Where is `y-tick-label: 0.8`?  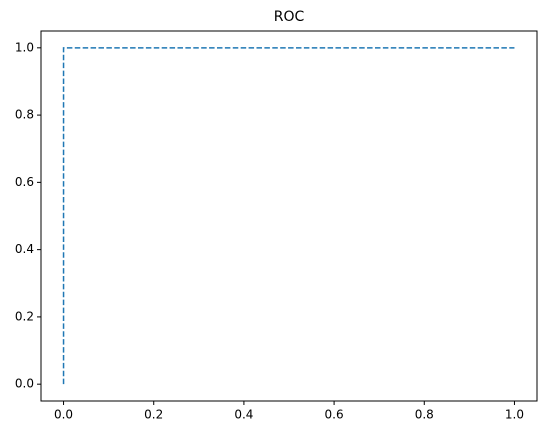
y-tick-label: 0.8 is located at coordinates (24, 115).